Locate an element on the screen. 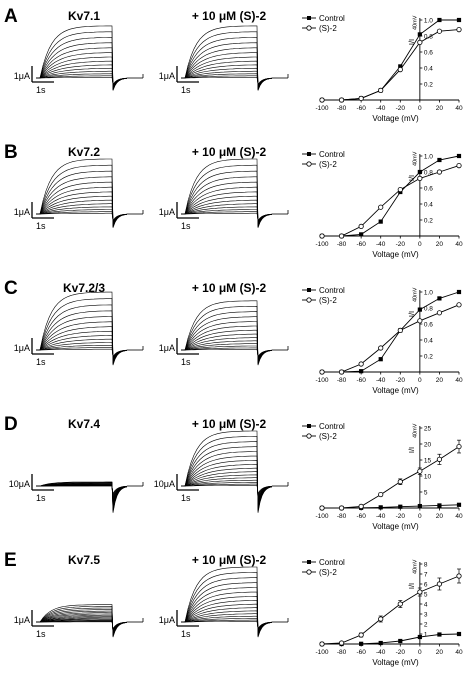  trace-title: Kv7.1 is located at coordinates (84, 16).